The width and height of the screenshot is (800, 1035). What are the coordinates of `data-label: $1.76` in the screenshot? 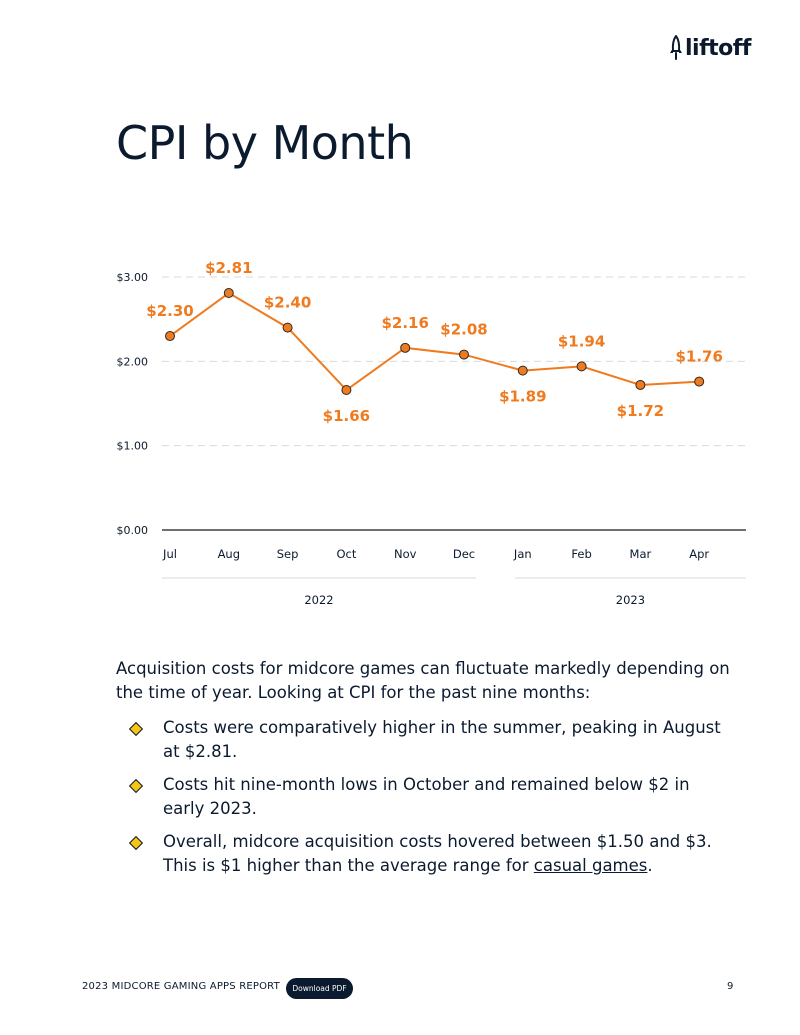 It's located at (698, 357).